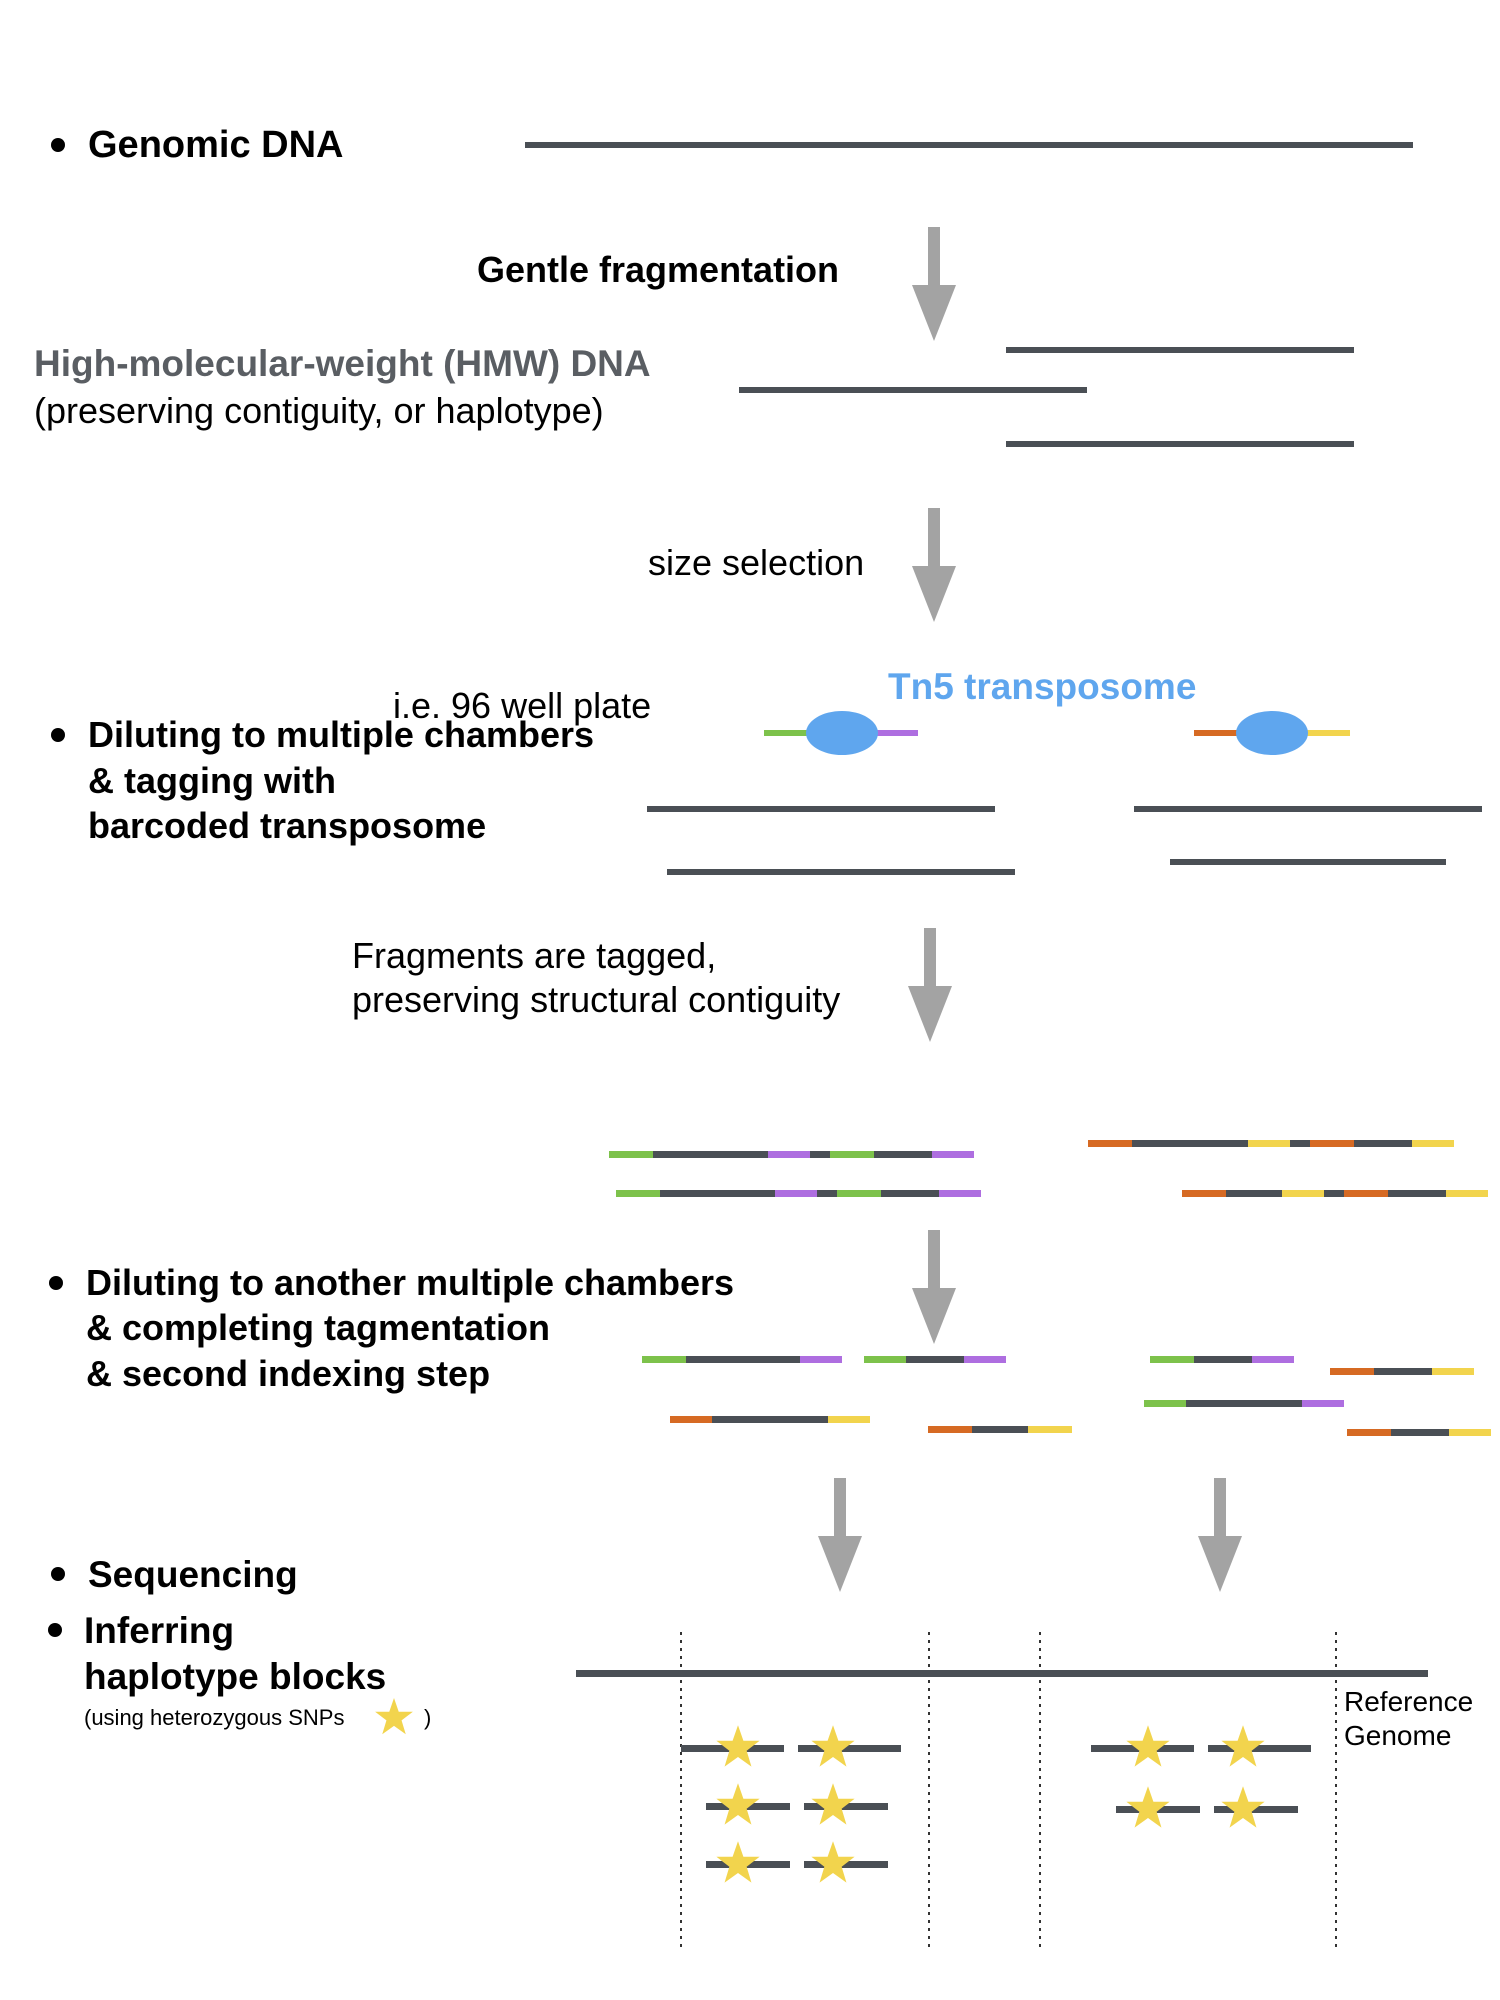 The height and width of the screenshot is (2000, 1500). Describe the element at coordinates (394, 1716) in the screenshot. I see `snp-star-icon` at that location.